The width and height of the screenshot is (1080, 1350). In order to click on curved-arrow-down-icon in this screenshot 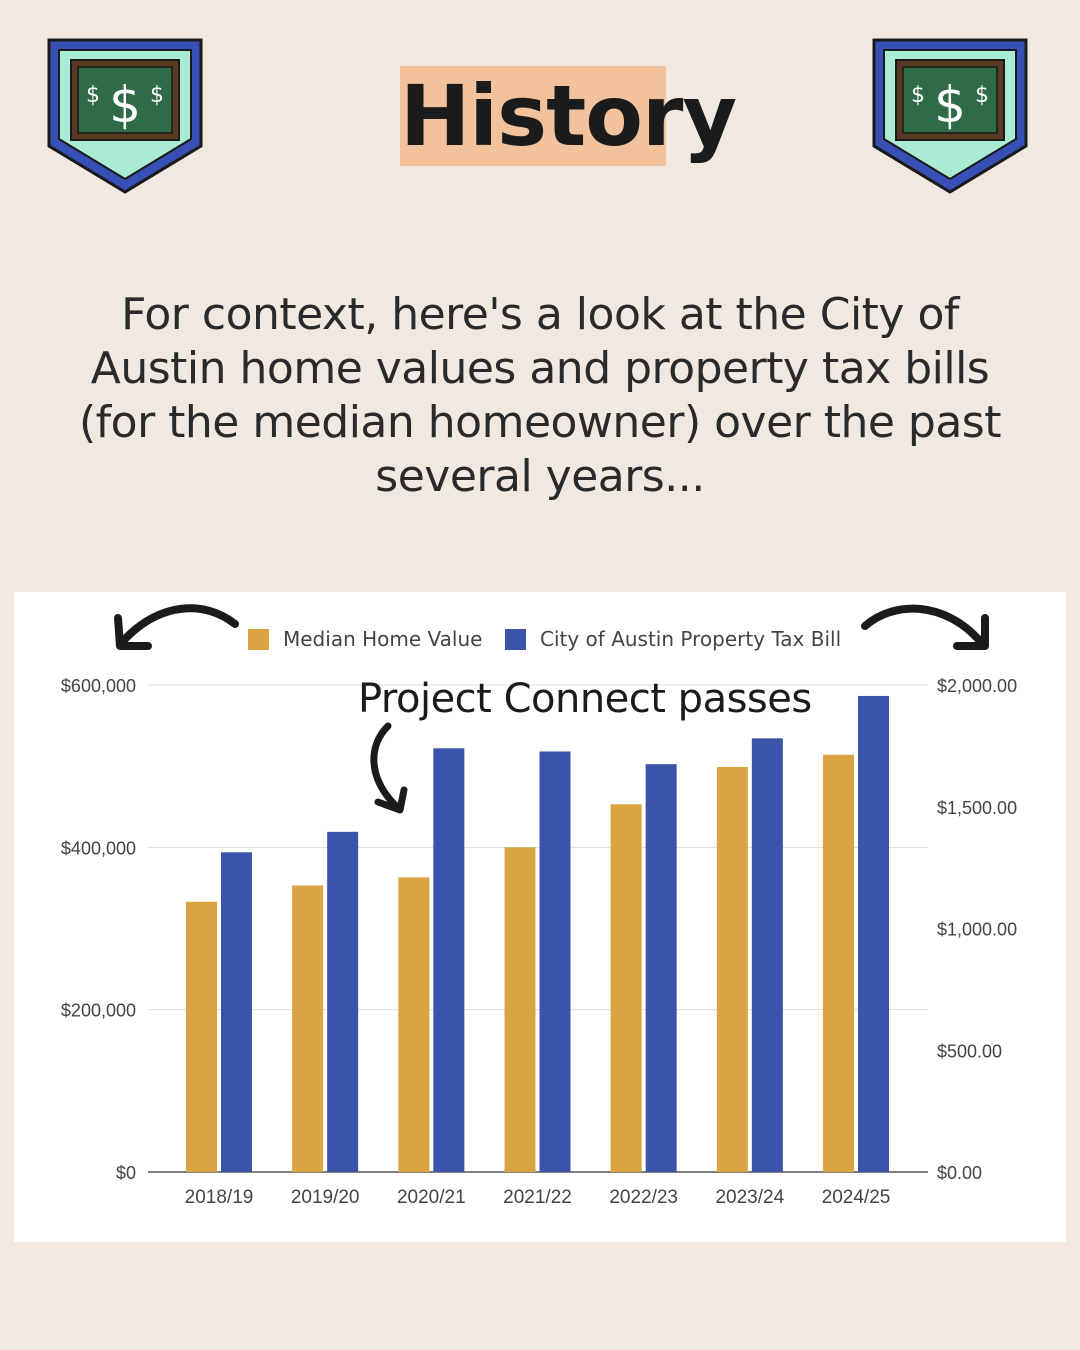, I will do `click(389, 768)`.